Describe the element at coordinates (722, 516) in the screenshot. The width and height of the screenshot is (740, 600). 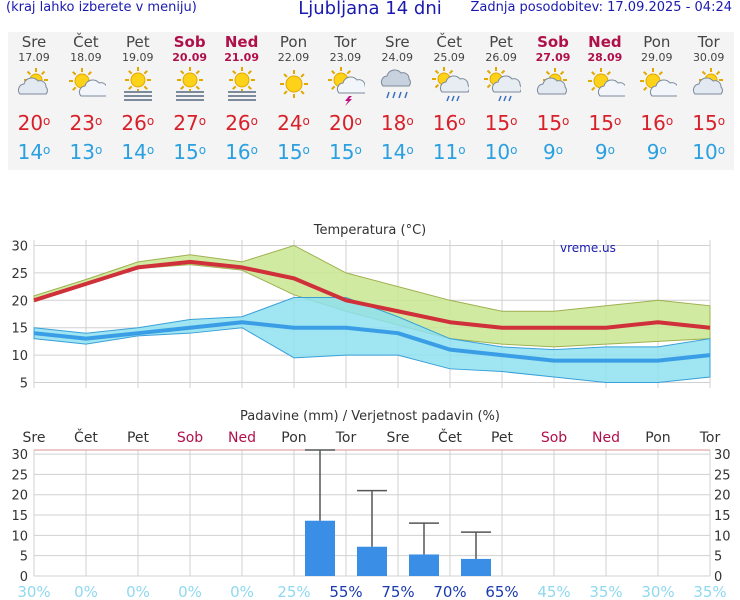
I see `y-tick-label-right: 15` at that location.